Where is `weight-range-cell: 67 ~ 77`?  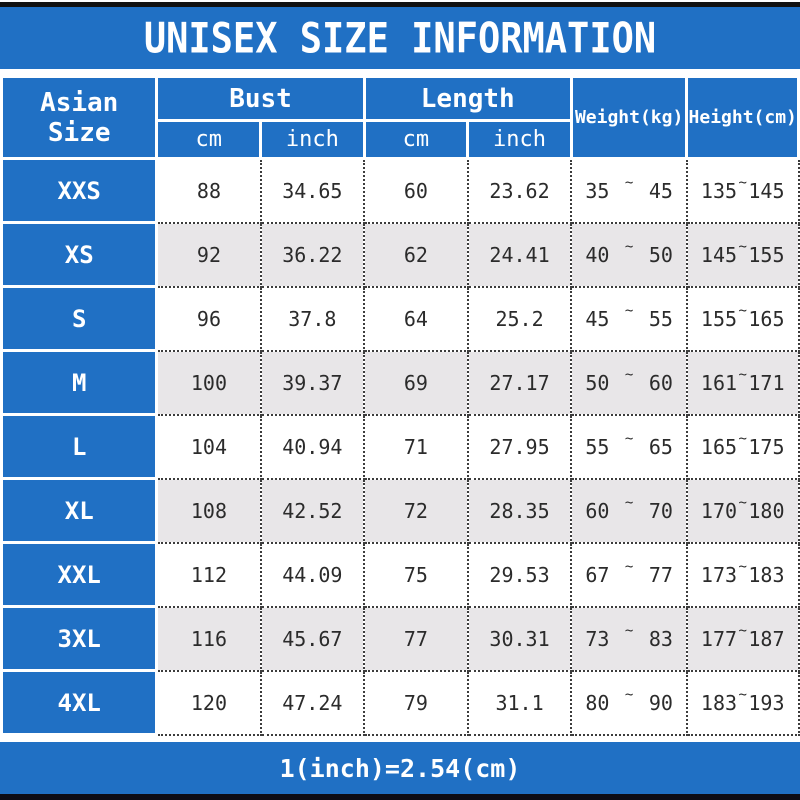
weight-range-cell: 67 ~ 77 is located at coordinates (629, 574).